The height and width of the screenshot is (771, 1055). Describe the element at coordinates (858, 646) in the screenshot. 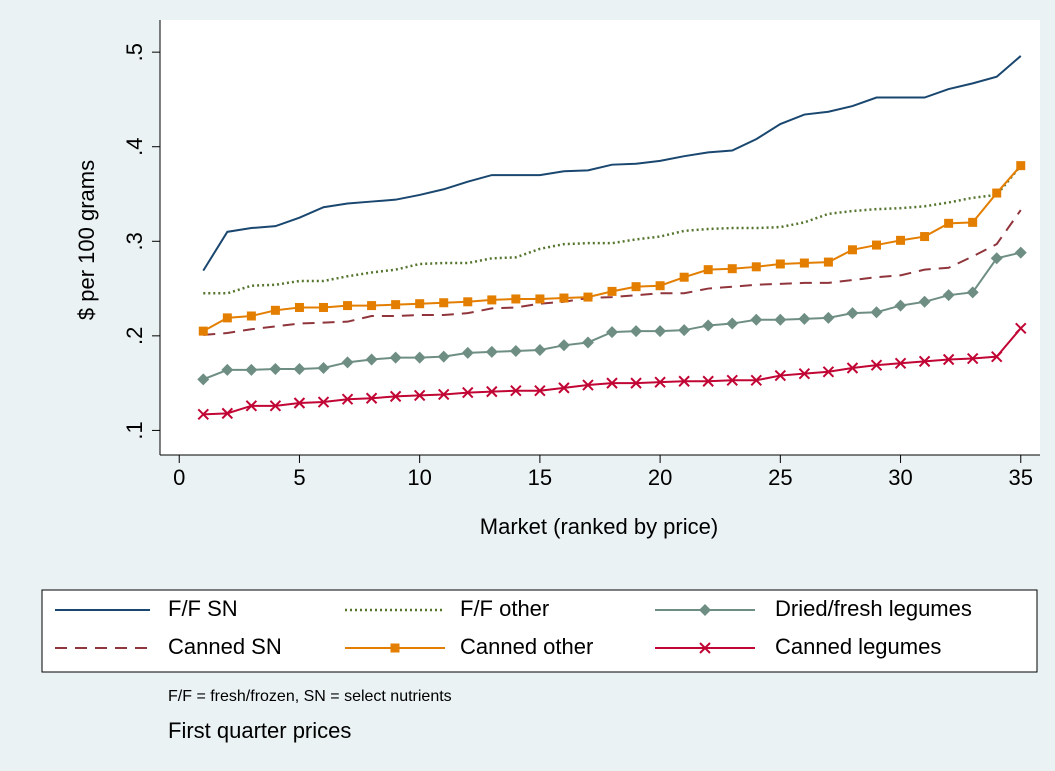

I see `legend-label: Canned legumes` at that location.